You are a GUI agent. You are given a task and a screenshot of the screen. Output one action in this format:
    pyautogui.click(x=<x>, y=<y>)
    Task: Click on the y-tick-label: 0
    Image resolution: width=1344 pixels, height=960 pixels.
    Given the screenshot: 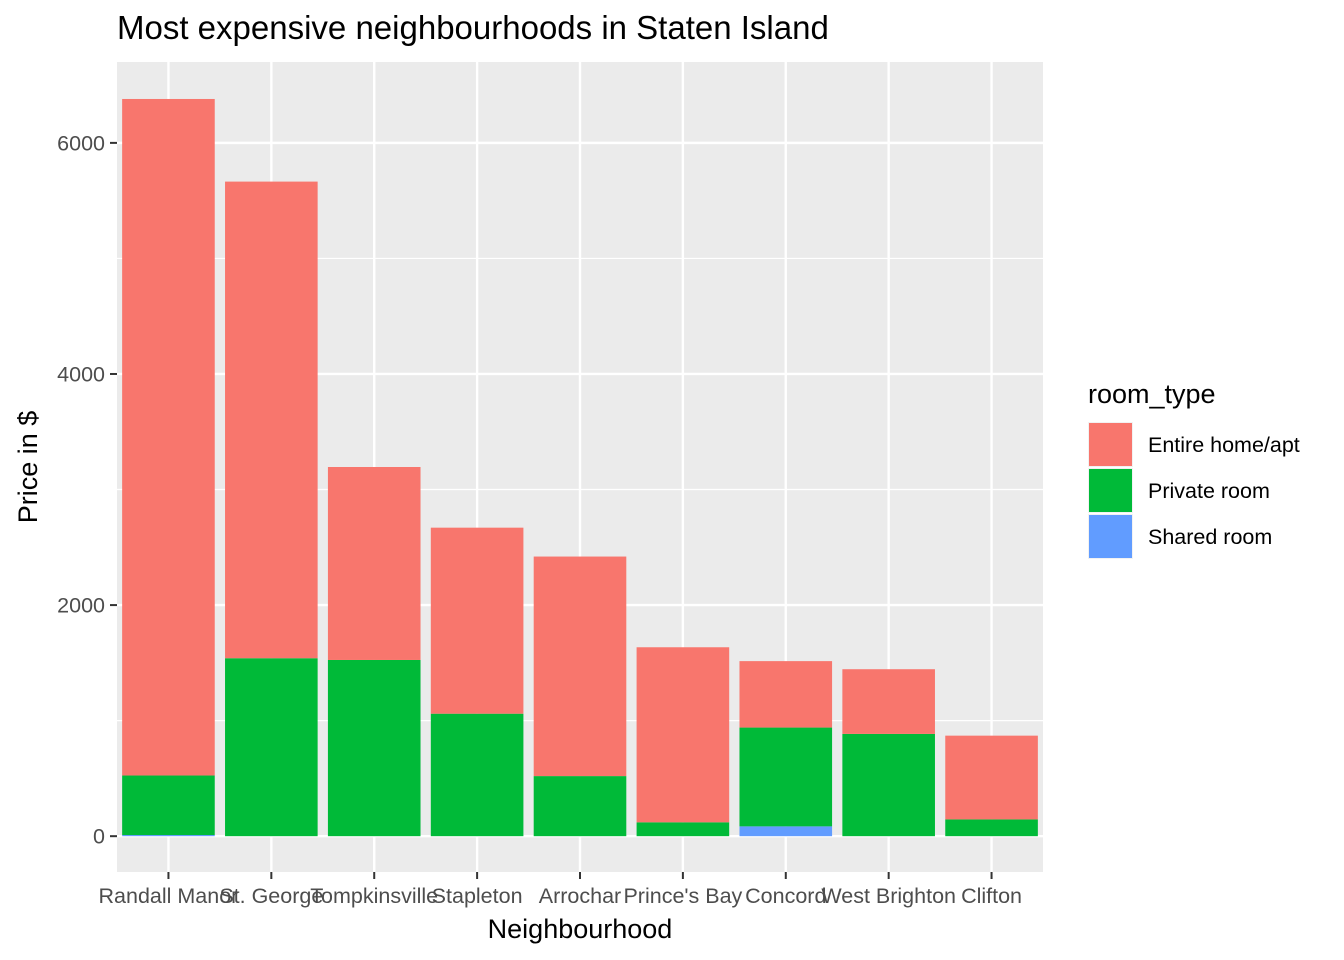 What is the action you would take?
    pyautogui.click(x=99, y=837)
    